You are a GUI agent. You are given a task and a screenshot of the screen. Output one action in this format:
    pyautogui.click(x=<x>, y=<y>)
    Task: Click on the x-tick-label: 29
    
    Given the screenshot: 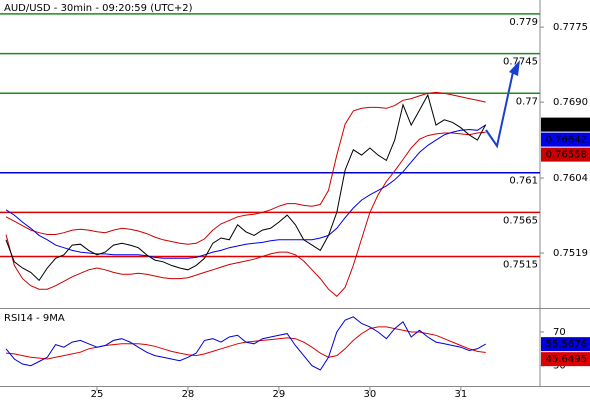 What is the action you would take?
    pyautogui.click(x=279, y=394)
    